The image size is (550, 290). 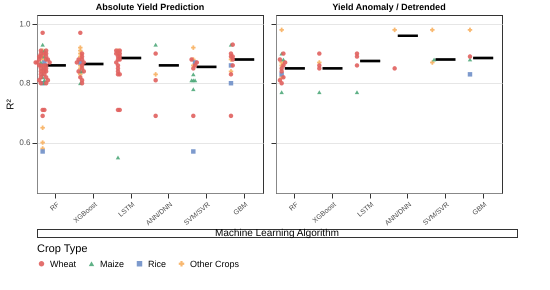 I want to click on y-tick-label: 0.6, so click(x=25, y=143).